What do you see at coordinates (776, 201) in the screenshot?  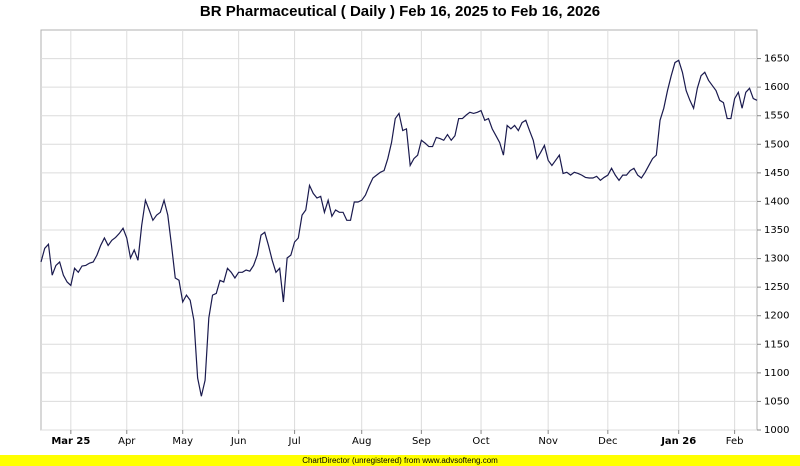 I see `y-tick-label: 1400` at bounding box center [776, 201].